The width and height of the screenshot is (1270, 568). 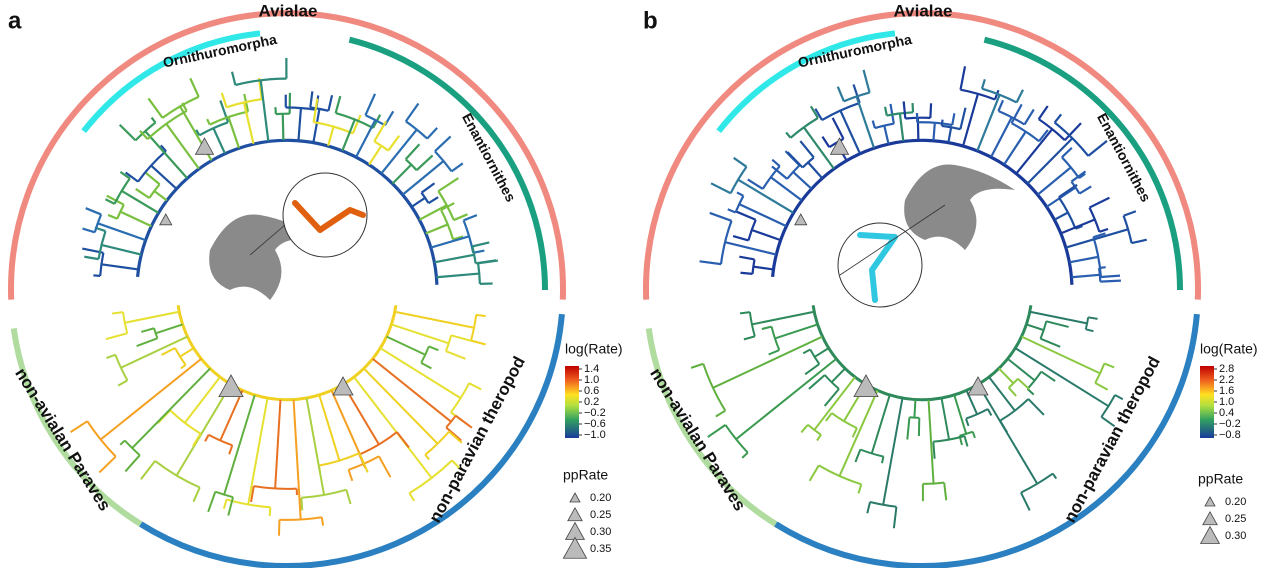 I want to click on size-label: 0.25, so click(x=1235, y=519).